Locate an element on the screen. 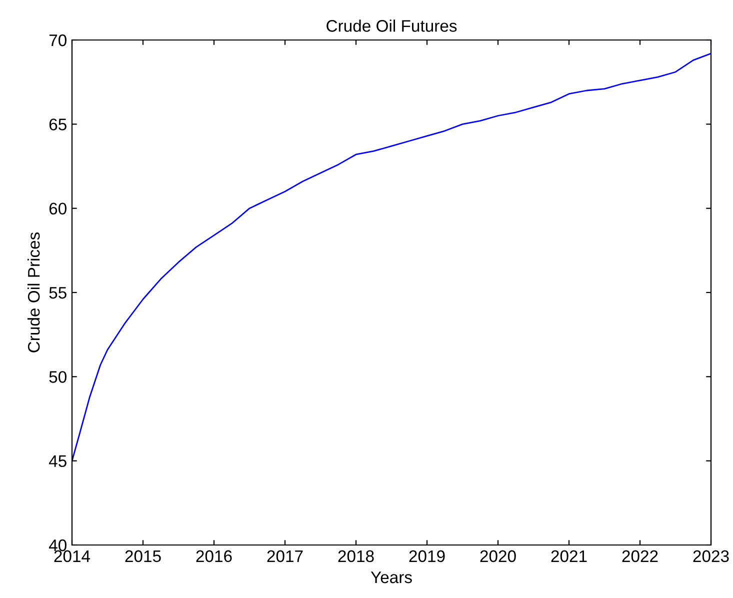  y-tick-label: 65 is located at coordinates (57, 124).